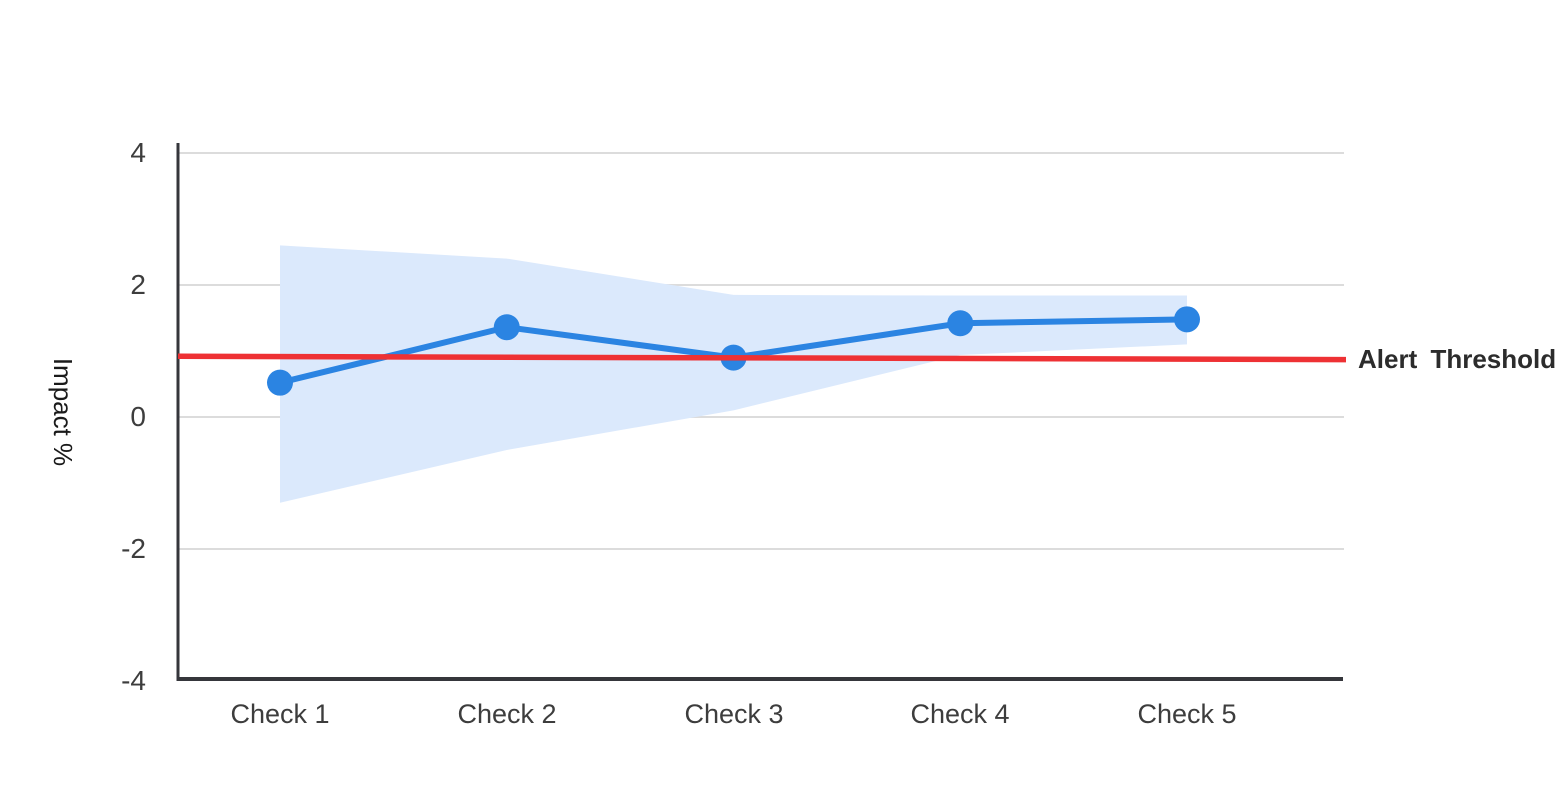 This screenshot has width=1556, height=808. Describe the element at coordinates (1457, 359) in the screenshot. I see `threshold-line-label: Alert Threshold` at that location.